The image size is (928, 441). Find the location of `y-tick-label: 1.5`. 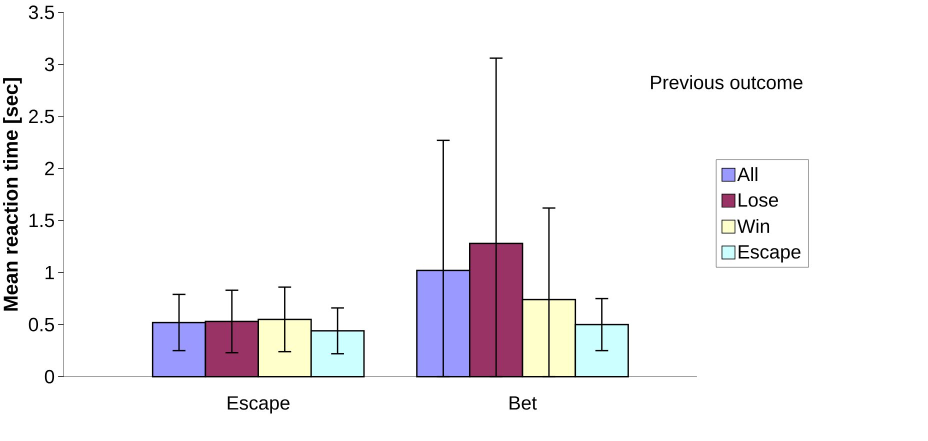

y-tick-label: 1.5 is located at coordinates (42, 221).